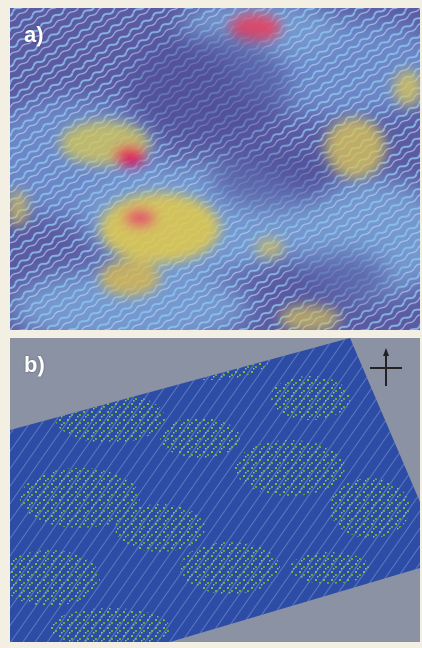  I want to click on north-arrow-compass-icon, so click(386, 367).